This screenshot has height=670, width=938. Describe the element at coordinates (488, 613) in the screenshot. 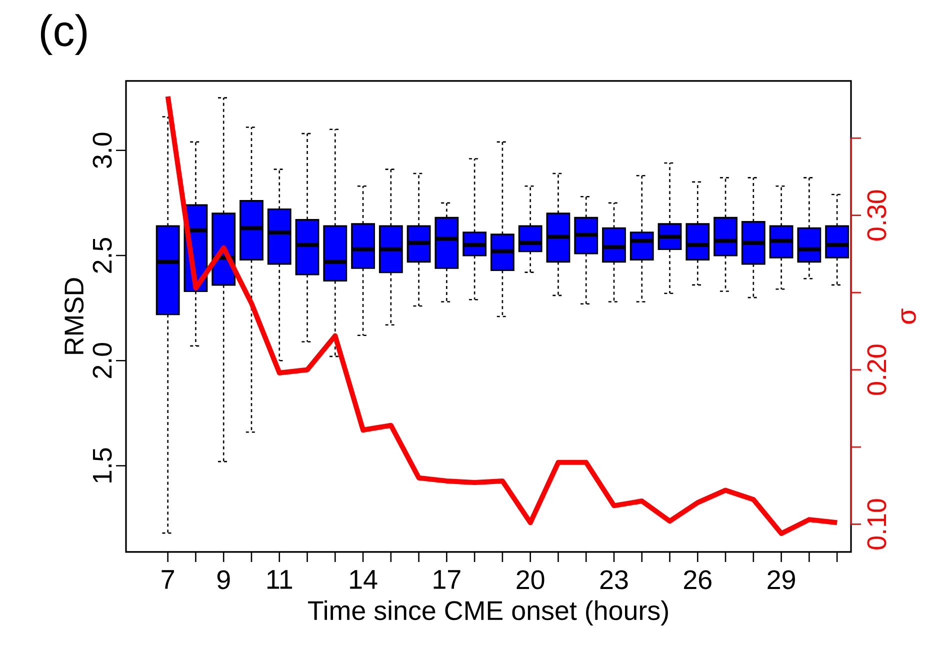

I see `x-axis-title: Time since CME onset (hours)` at that location.